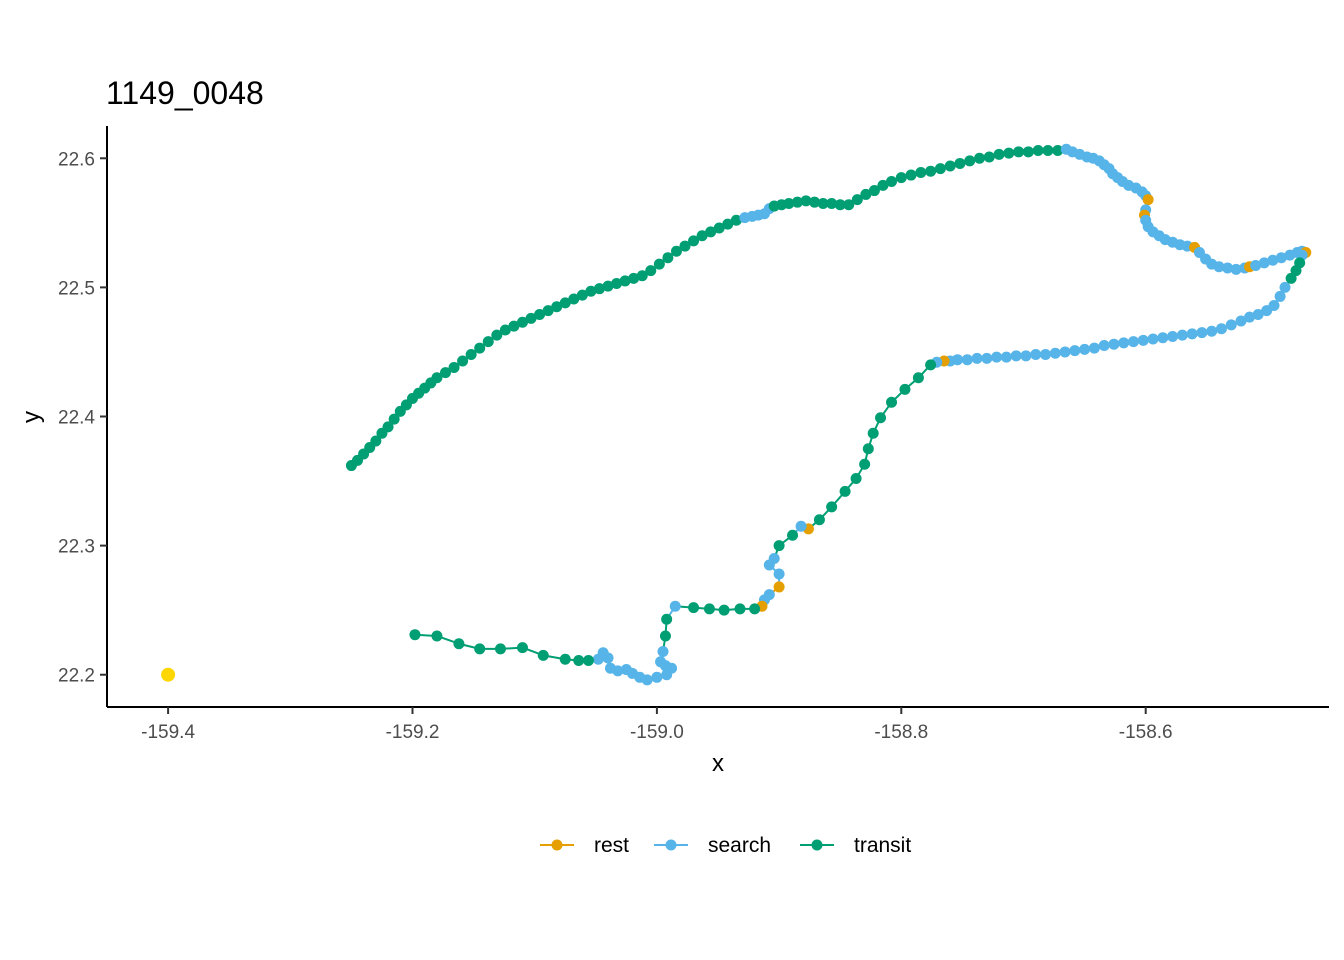 The width and height of the screenshot is (1344, 960). I want to click on x-axis-ticks: -159.4 -159.2 -159.0 -158.8 -158.6, so click(657, 725).